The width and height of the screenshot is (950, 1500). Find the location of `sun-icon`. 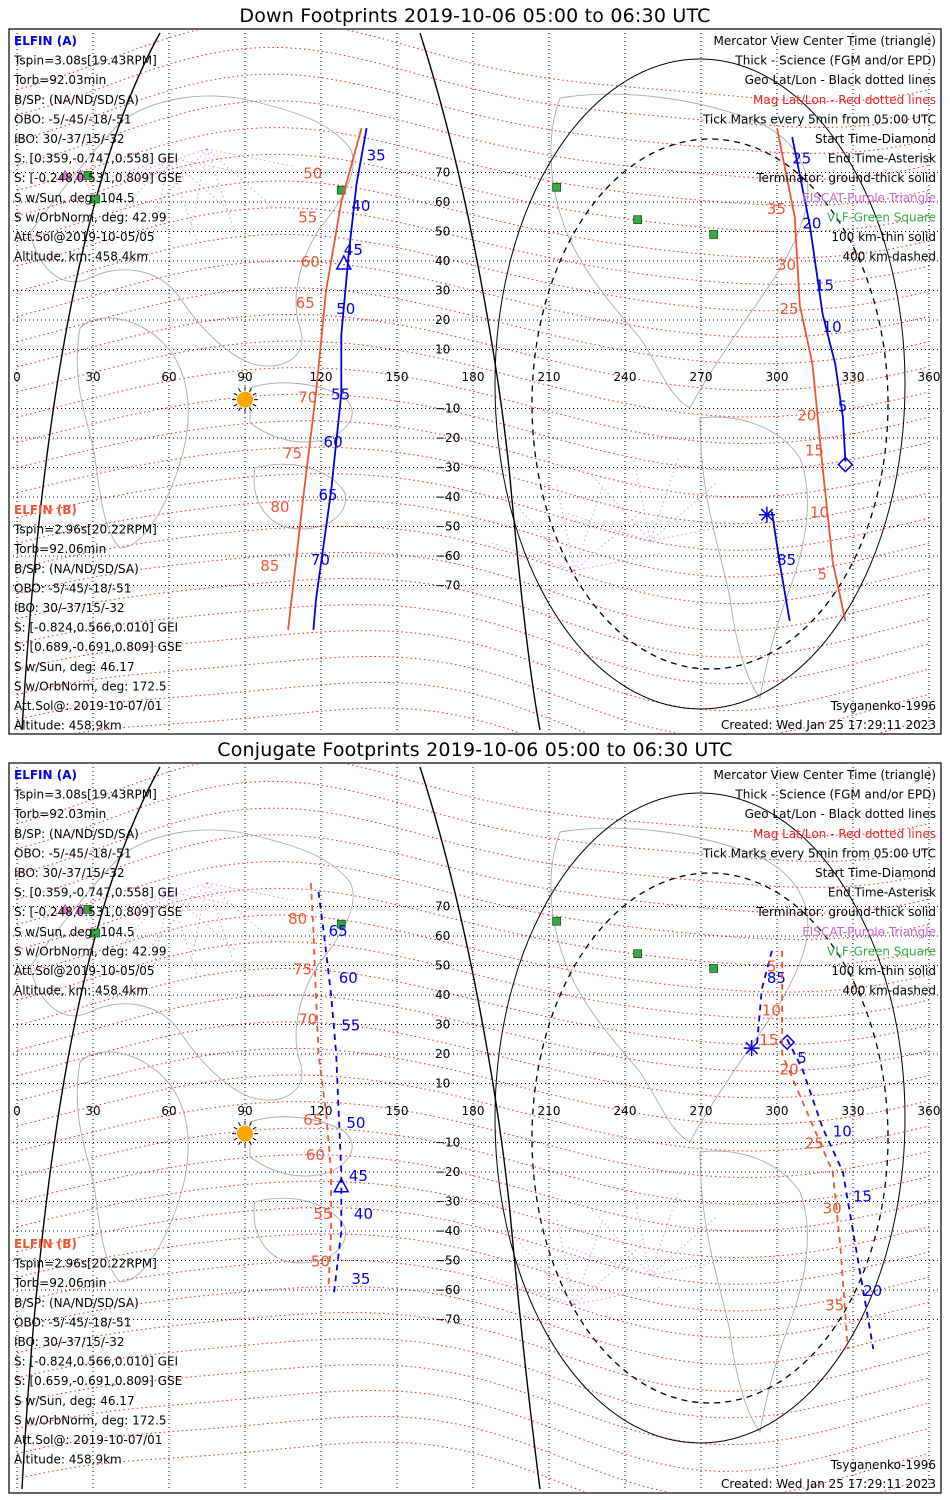

sun-icon is located at coordinates (245, 399).